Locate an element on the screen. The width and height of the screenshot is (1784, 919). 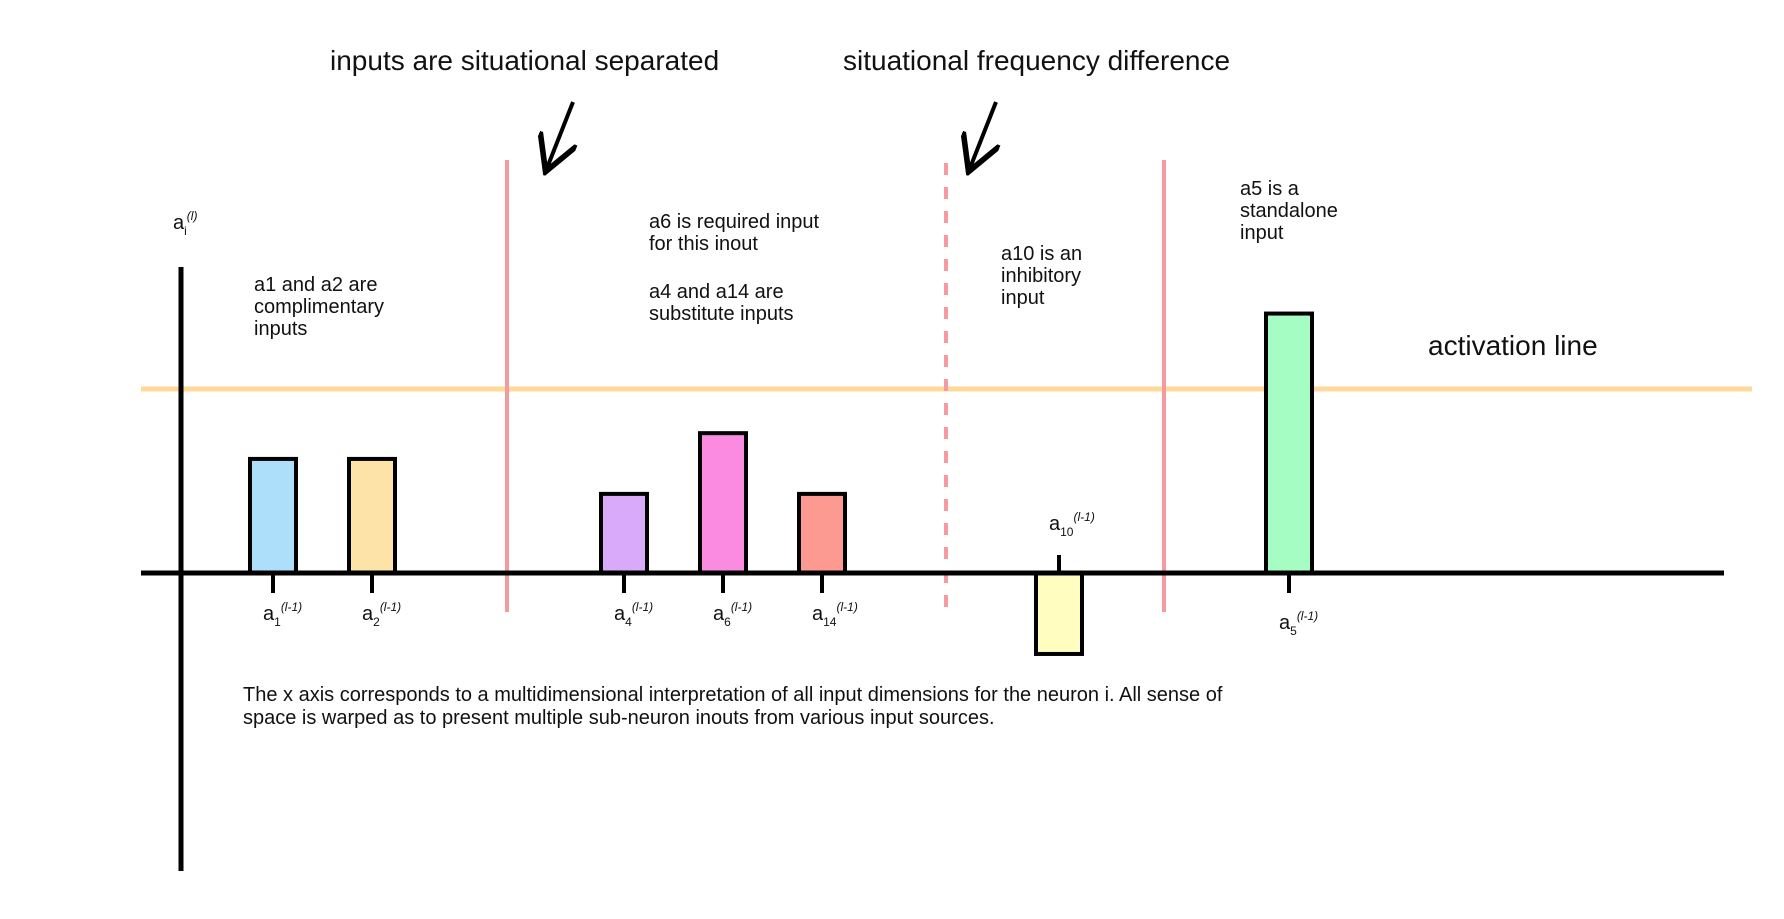
bar-label-a6: a6(l-1) is located at coordinates (733, 614).